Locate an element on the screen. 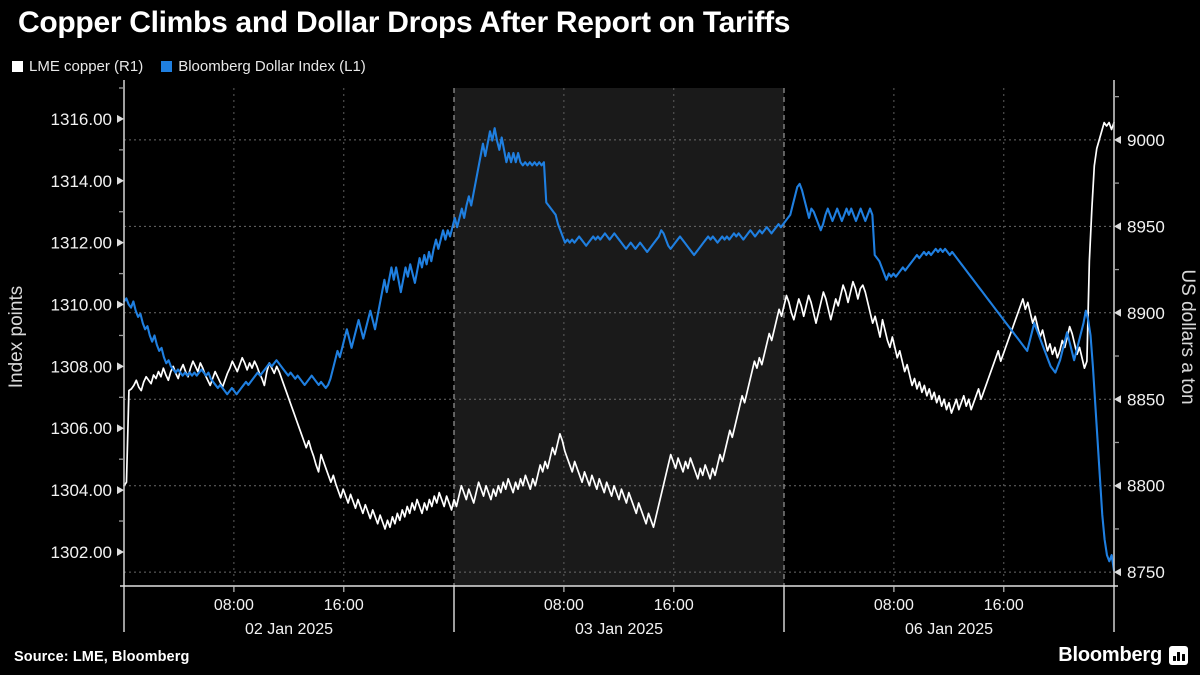 This screenshot has width=1200, height=675. brand-name: Bloomberg is located at coordinates (1110, 655).